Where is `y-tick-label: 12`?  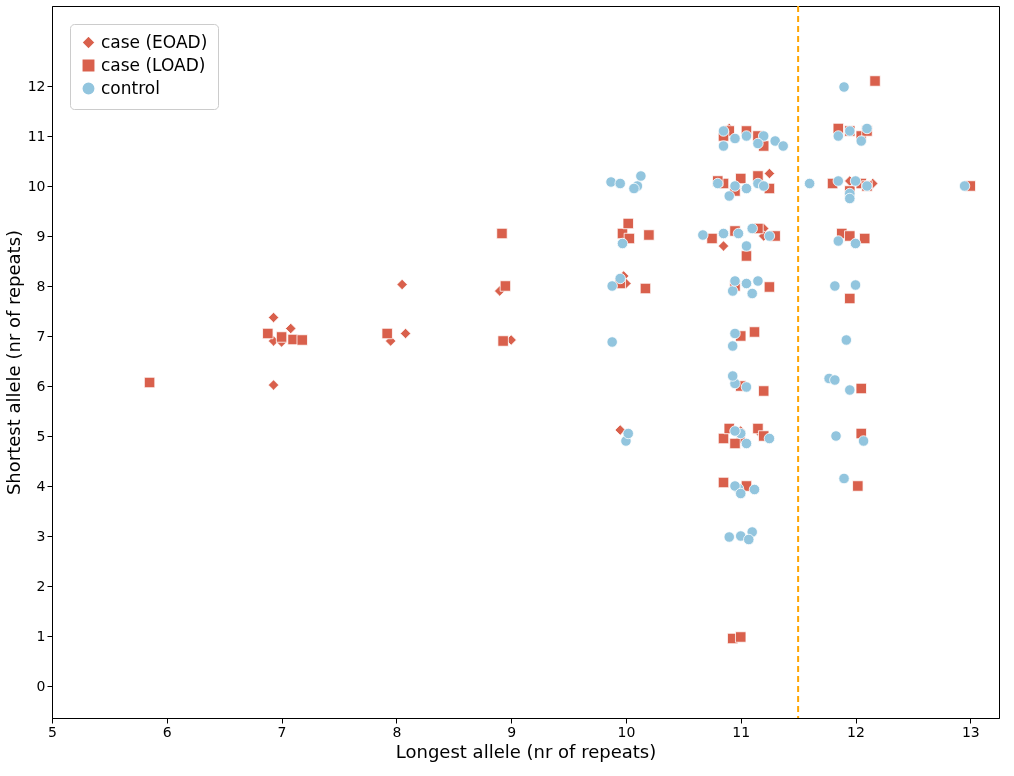
y-tick-label: 12 is located at coordinates (36, 85).